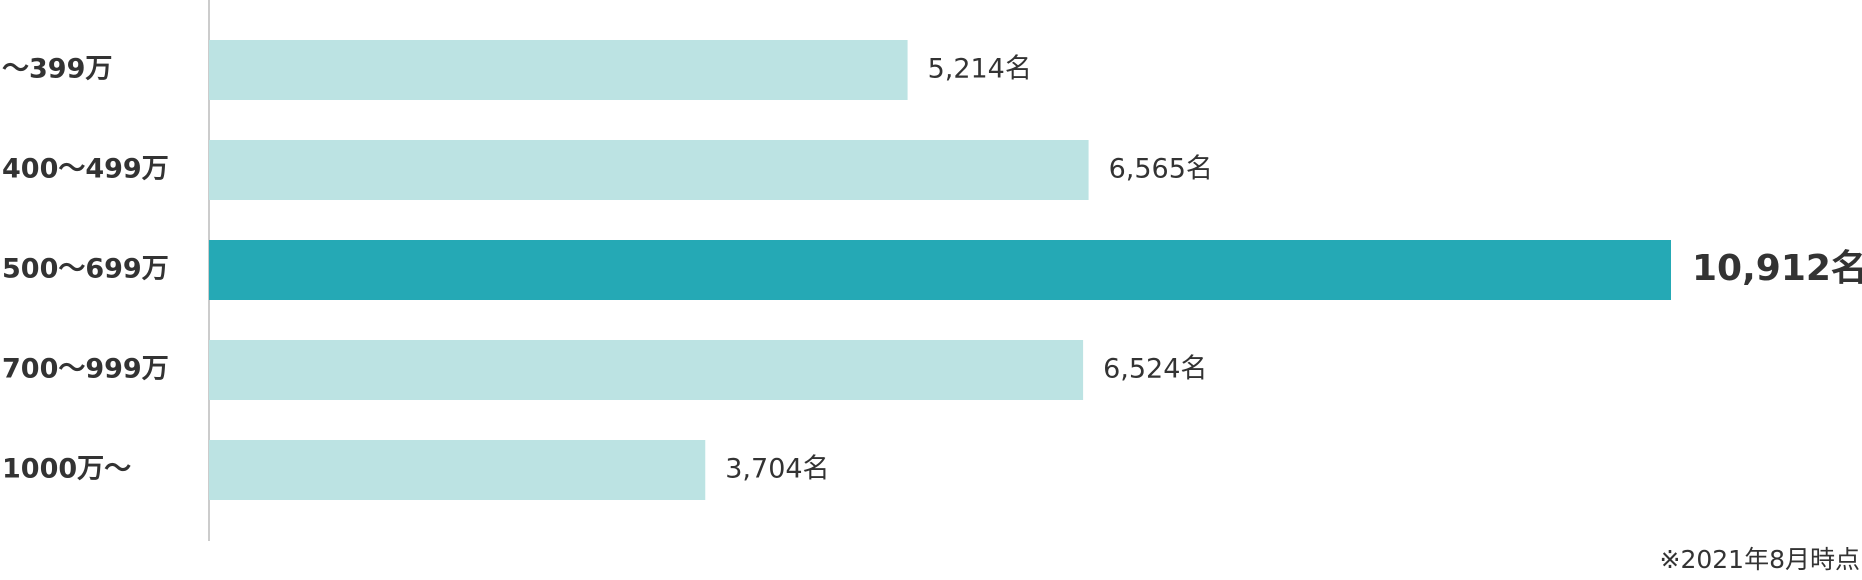 The width and height of the screenshot is (1862, 580). I want to click on category-label-4: 1000万～, so click(66, 469).